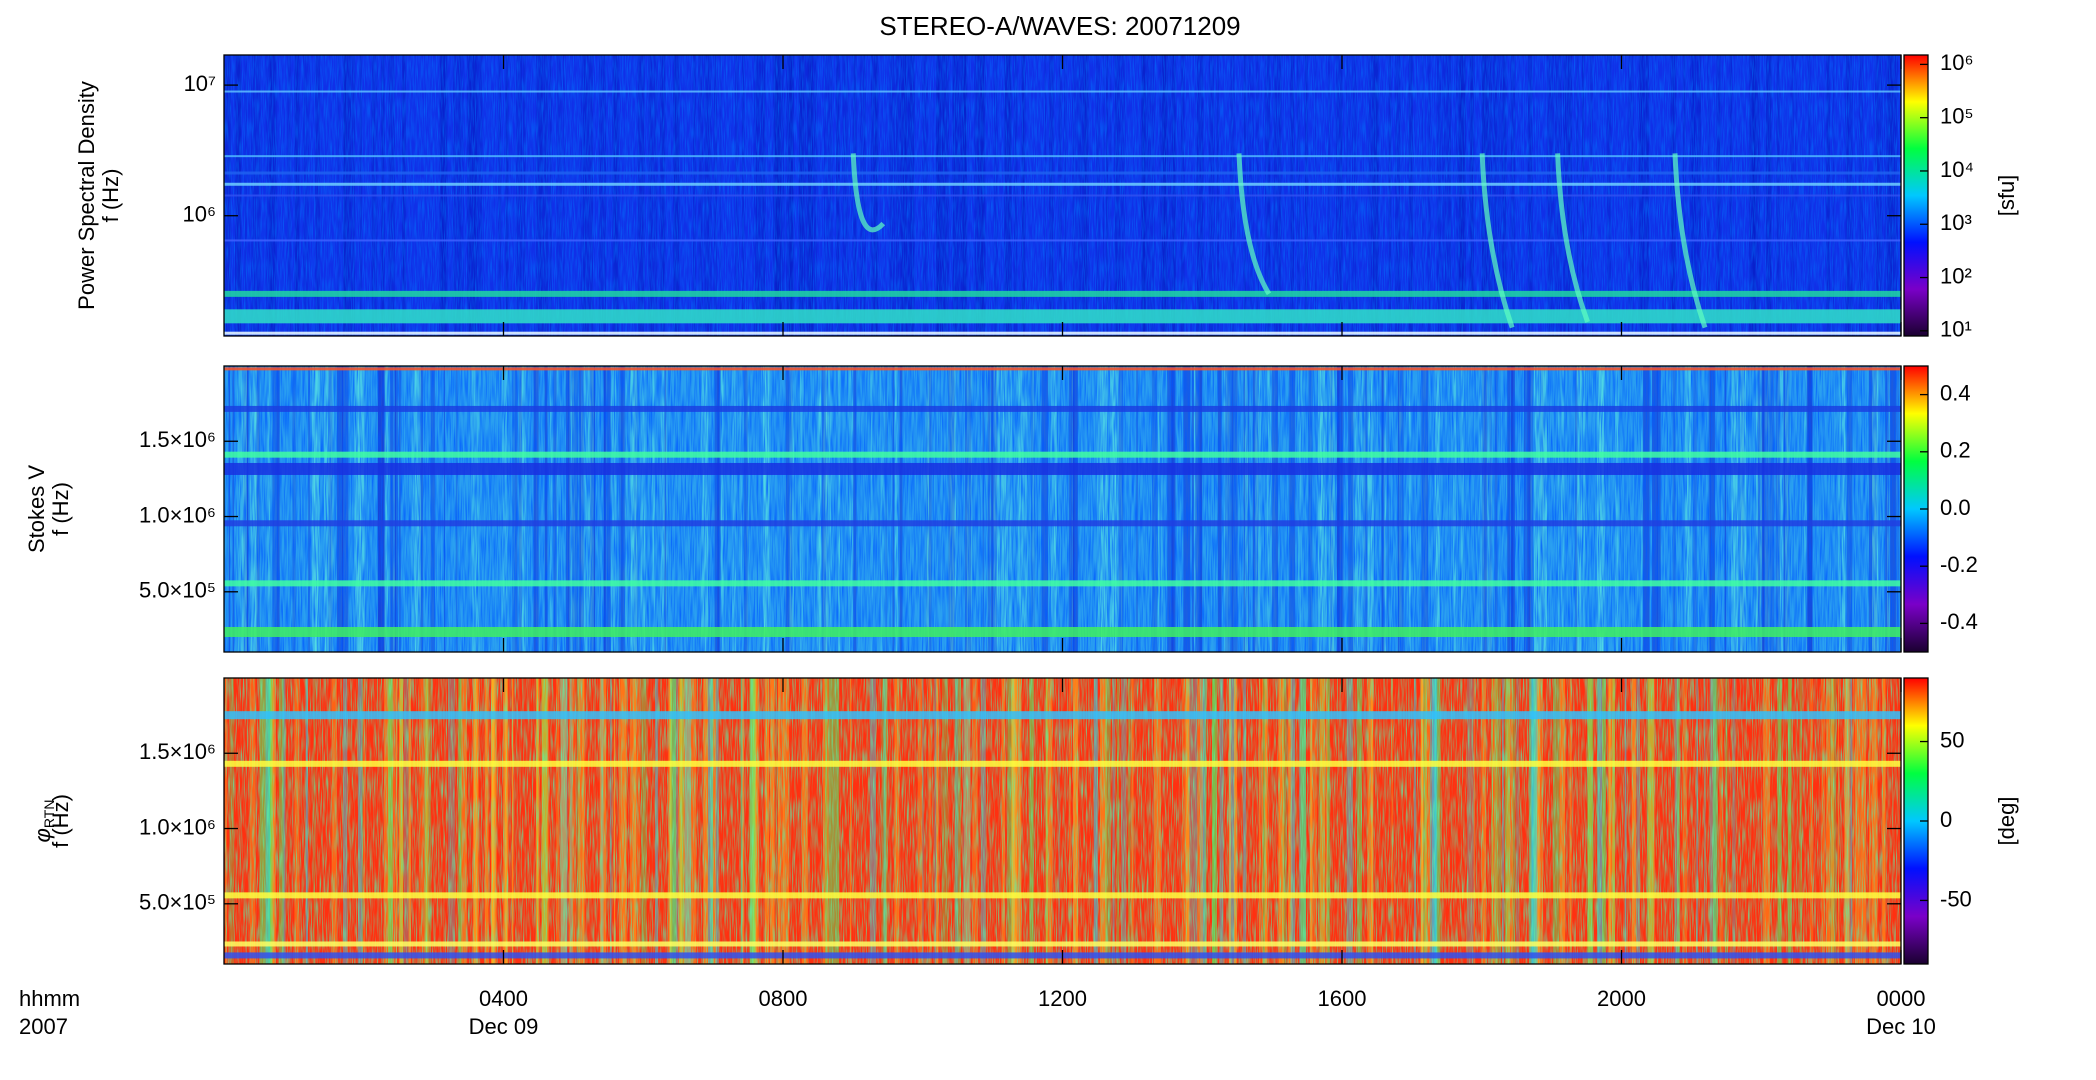 Image resolution: width=2096 pixels, height=1080 pixels. What do you see at coordinates (1957, 62) in the screenshot?
I see `colorbar-tick-label: 10⁶` at bounding box center [1957, 62].